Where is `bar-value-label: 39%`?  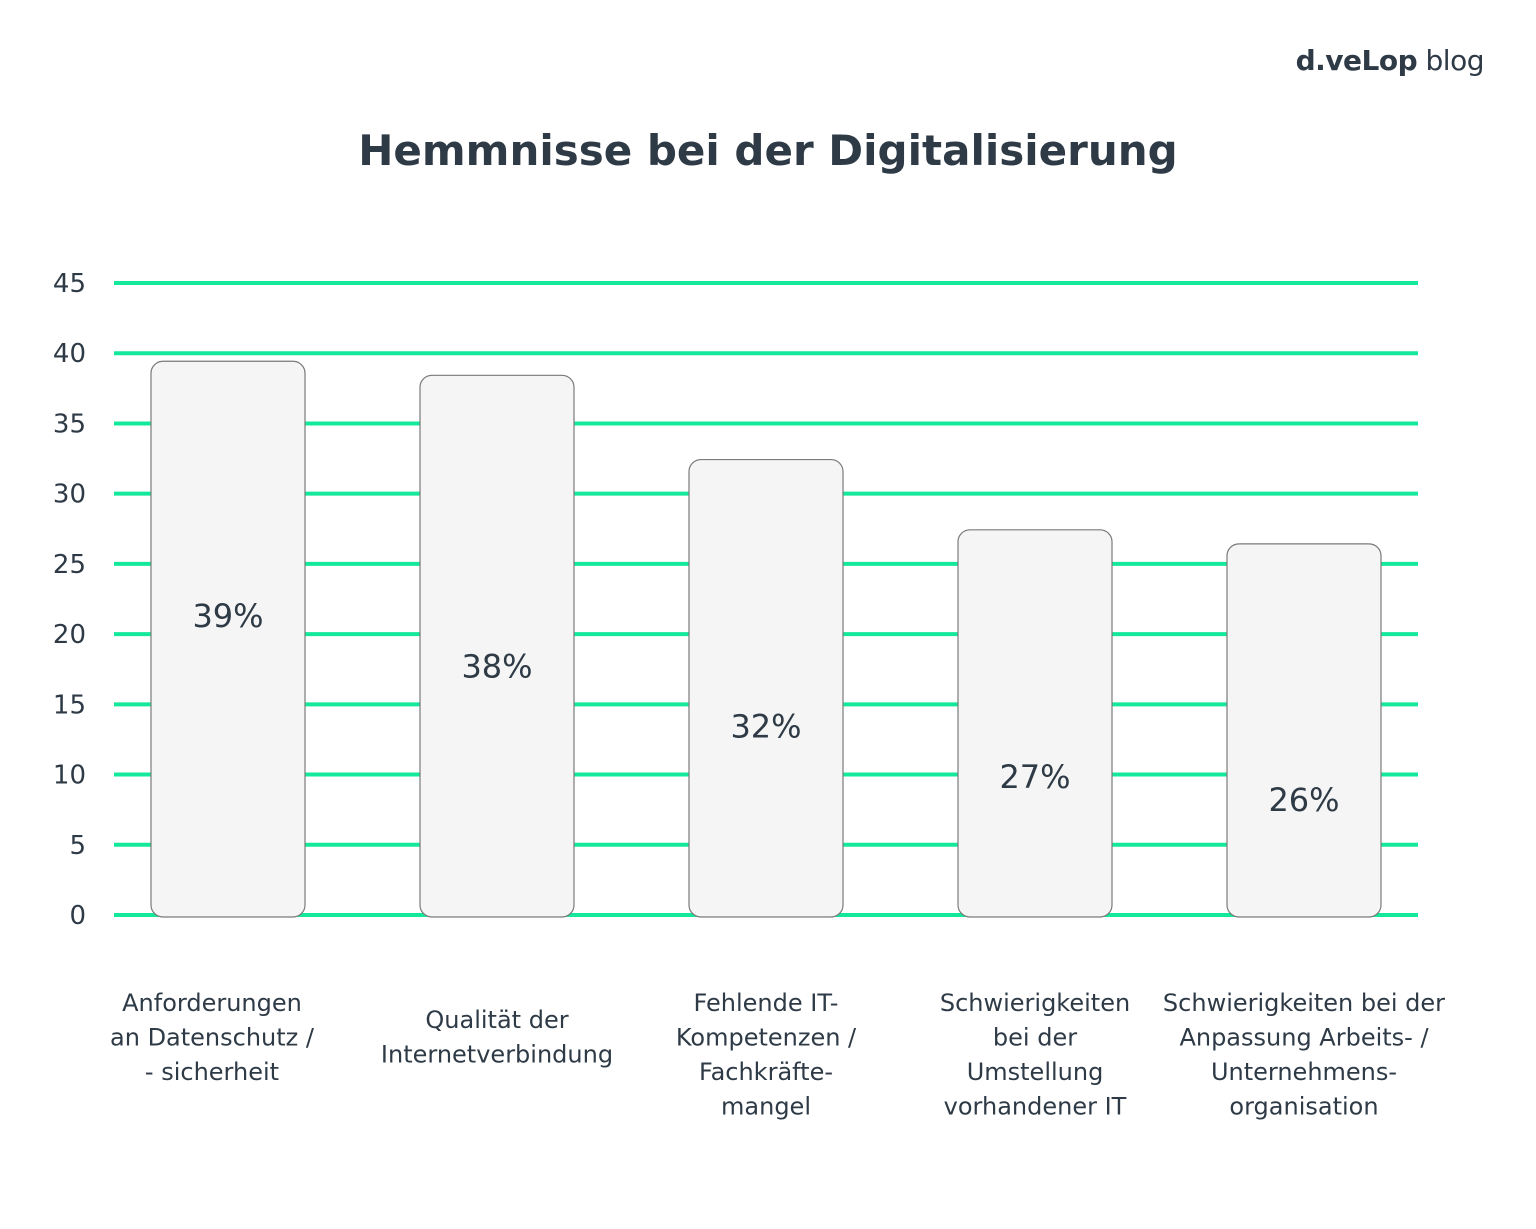
bar-value-label: 39% is located at coordinates (227, 616).